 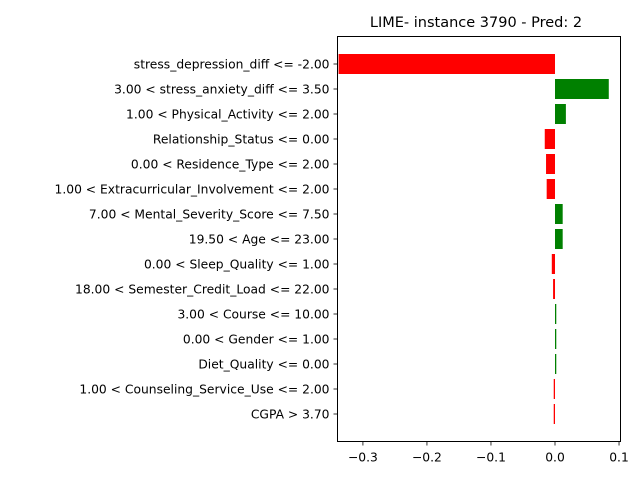 I want to click on x-tick-label-3: 0.0, so click(x=555, y=458).